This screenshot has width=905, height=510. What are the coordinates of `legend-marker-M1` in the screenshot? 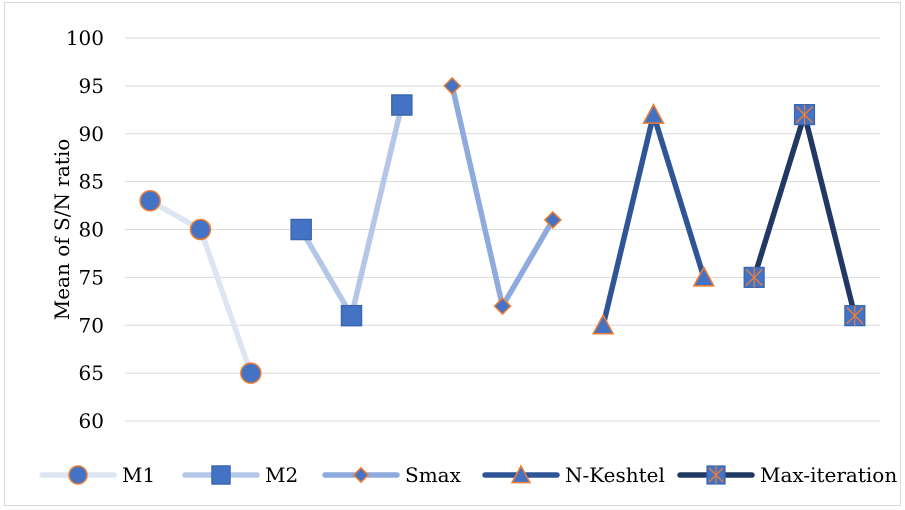 It's located at (78, 475).